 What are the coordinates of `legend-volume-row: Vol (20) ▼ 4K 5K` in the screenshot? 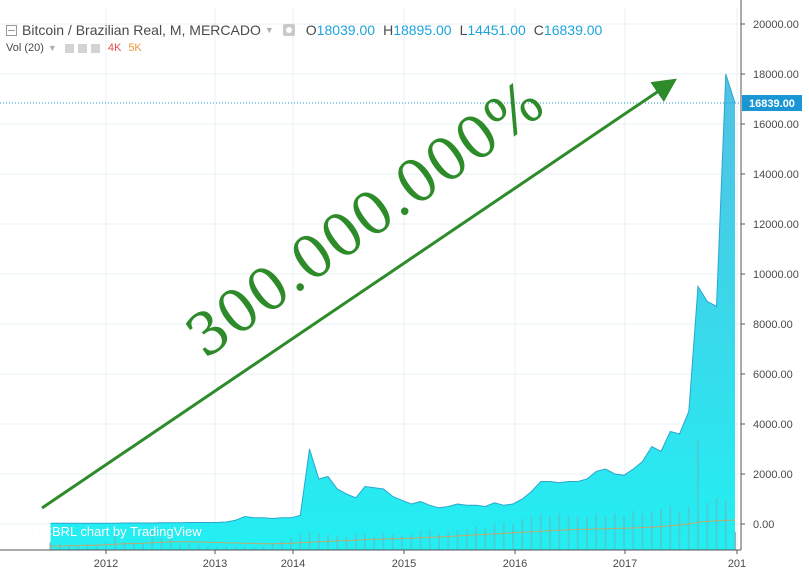 It's located at (74, 48).